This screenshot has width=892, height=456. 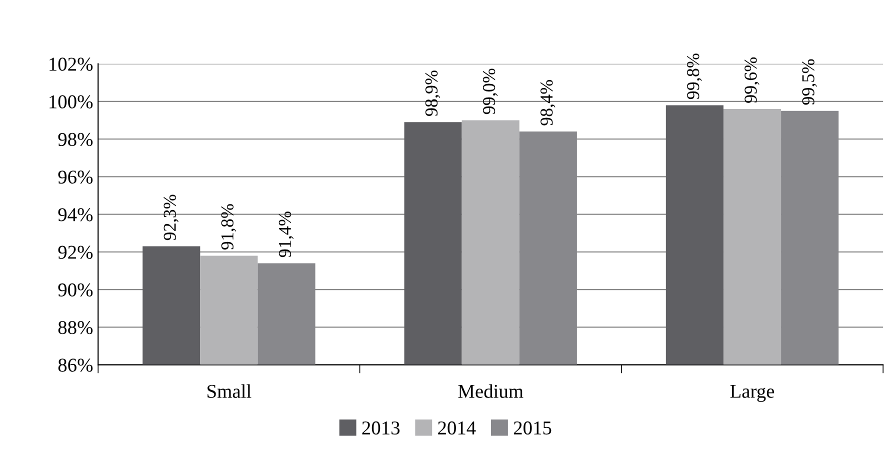 I want to click on data-label: 98,9%, so click(x=432, y=93).